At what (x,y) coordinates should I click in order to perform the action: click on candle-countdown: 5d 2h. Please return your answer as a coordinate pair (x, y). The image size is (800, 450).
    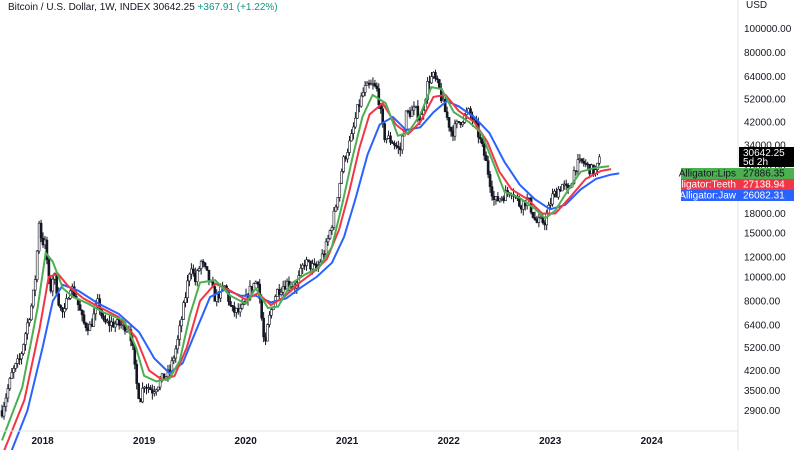
    Looking at the image, I should click on (755, 162).